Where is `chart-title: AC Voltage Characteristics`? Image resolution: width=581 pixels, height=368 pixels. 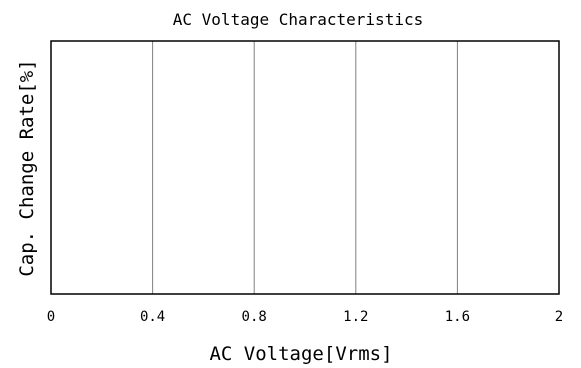
chart-title: AC Voltage Characteristics is located at coordinates (298, 19).